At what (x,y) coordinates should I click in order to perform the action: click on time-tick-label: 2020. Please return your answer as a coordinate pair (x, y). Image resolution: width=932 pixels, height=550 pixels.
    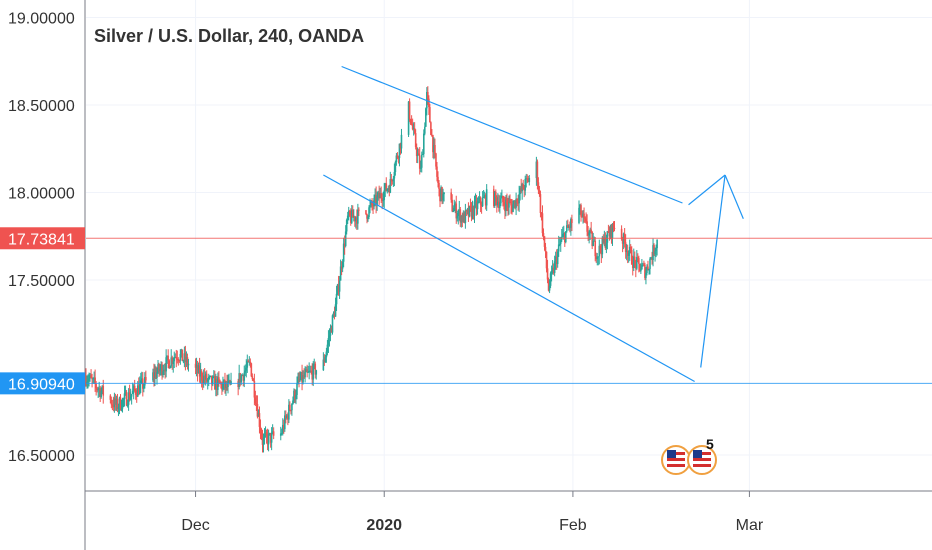
    Looking at the image, I should click on (384, 525).